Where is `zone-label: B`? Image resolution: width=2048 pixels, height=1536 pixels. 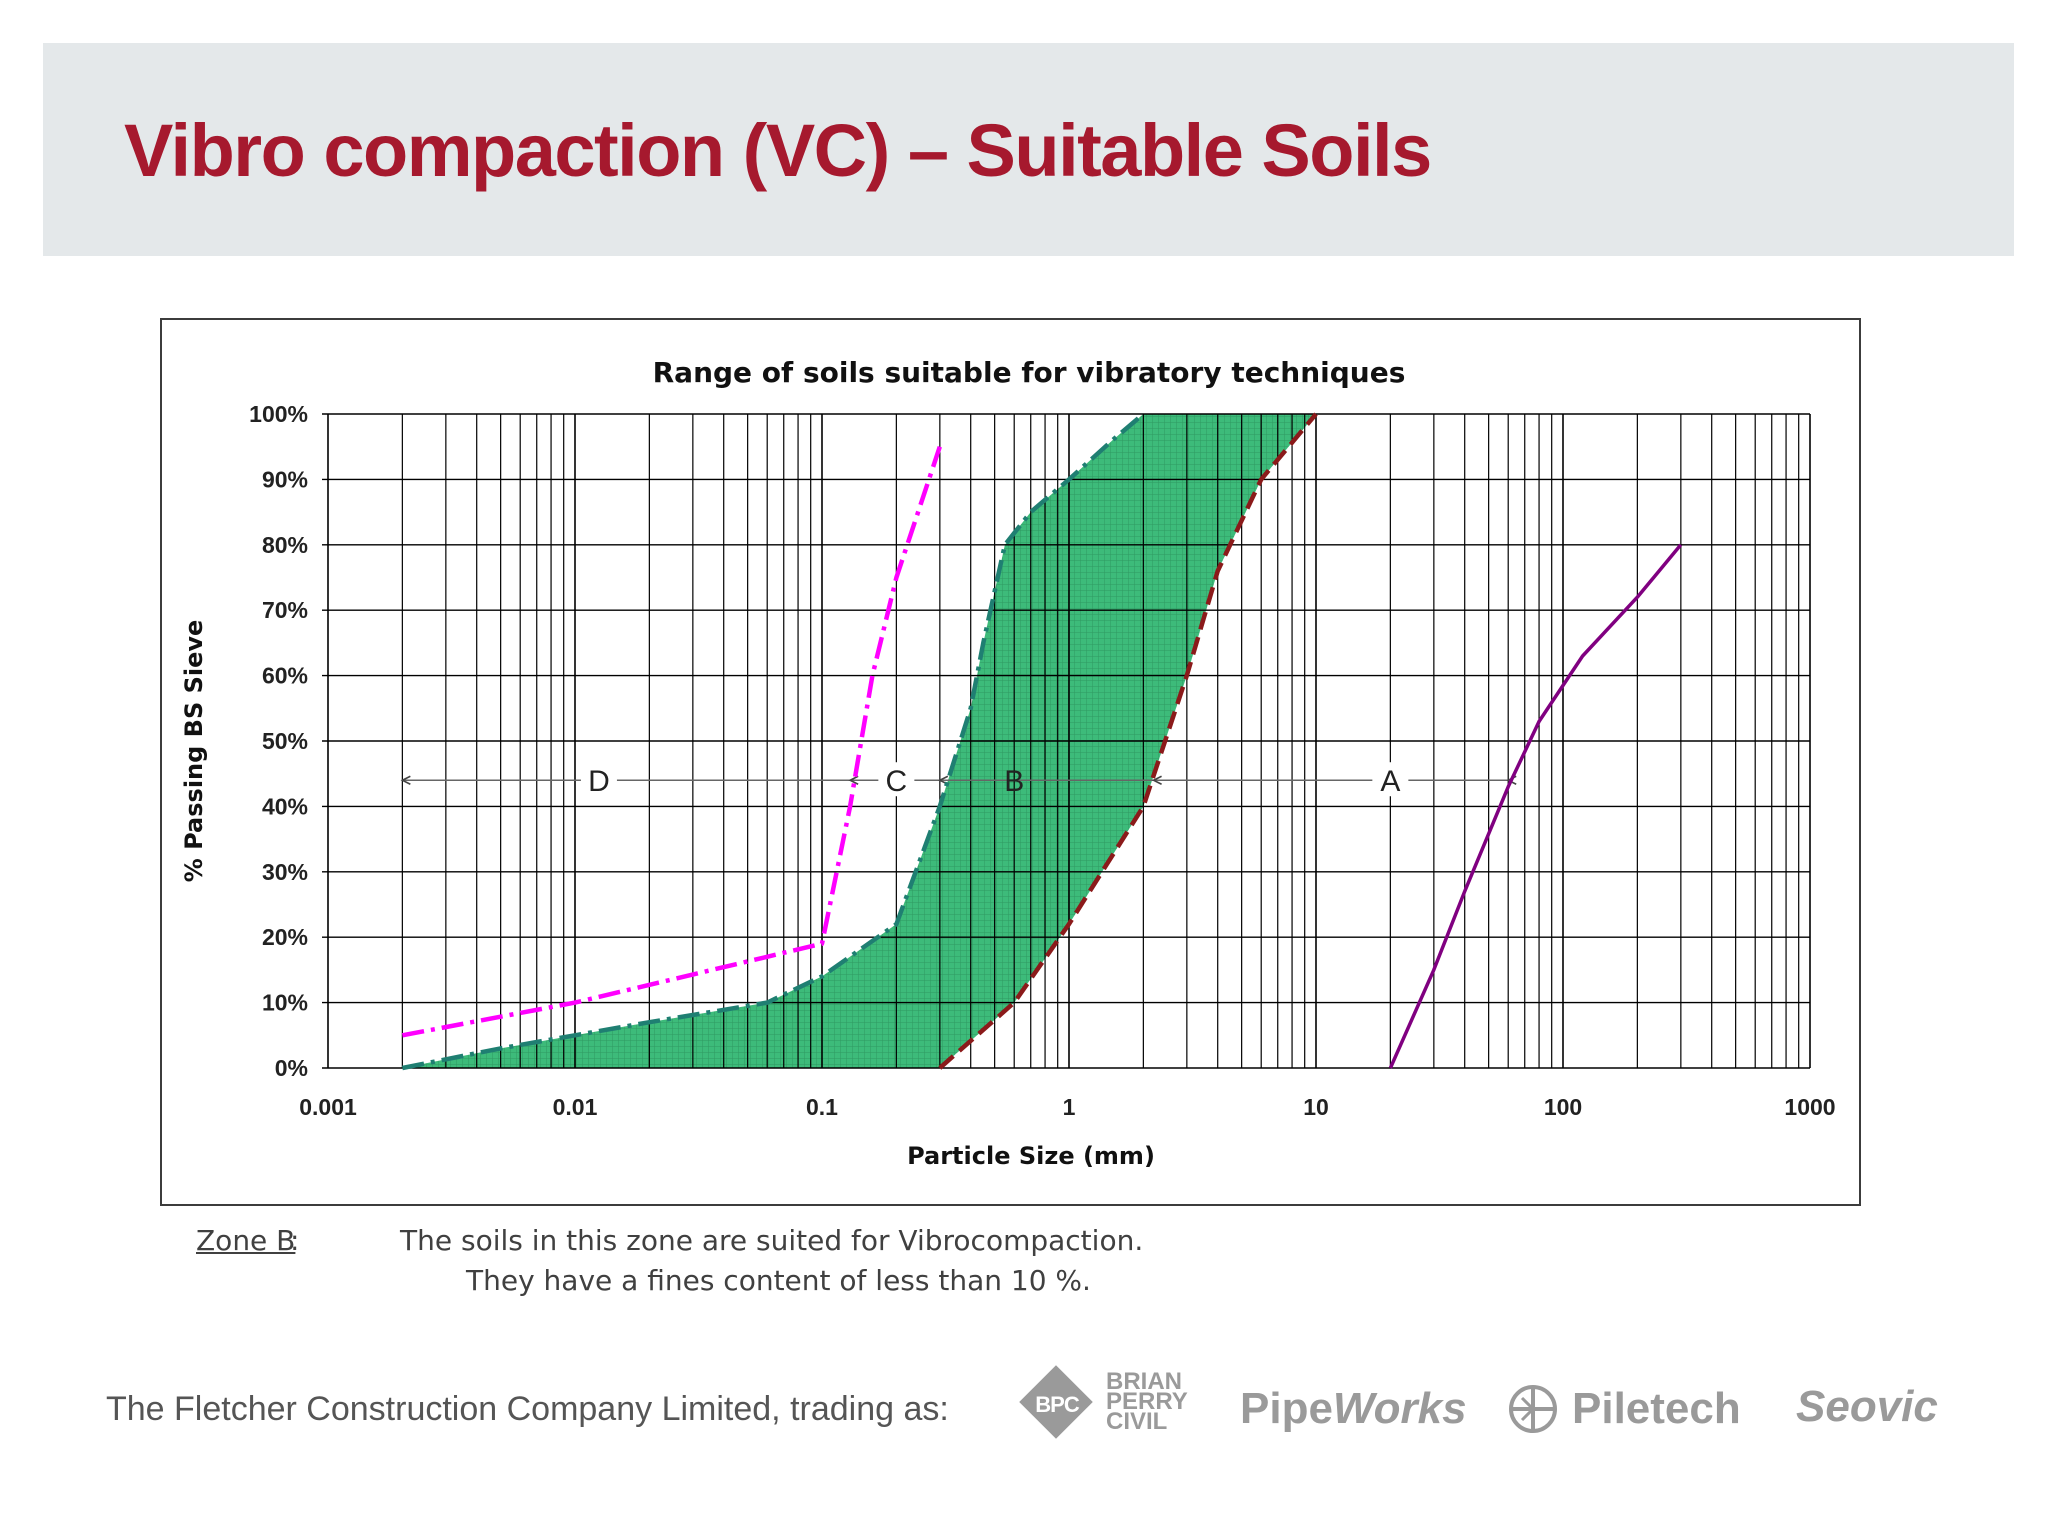 zone-label: B is located at coordinates (1014, 781).